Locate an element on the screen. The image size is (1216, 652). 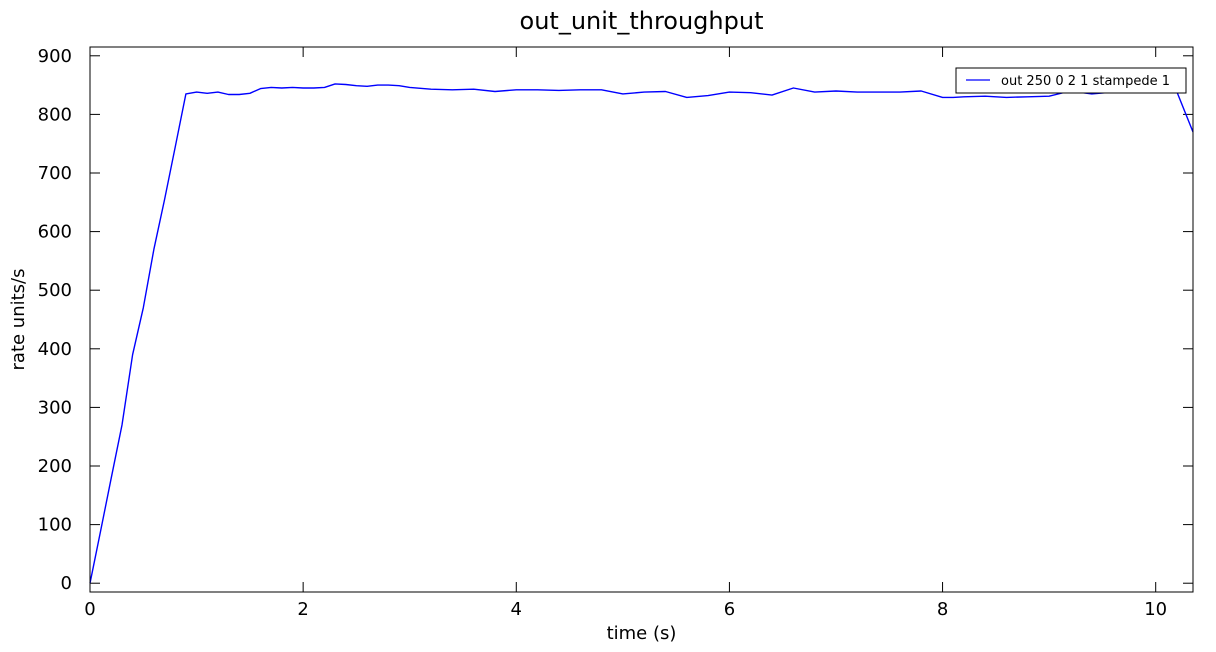
y-tick-label: 600 is located at coordinates (55, 232).